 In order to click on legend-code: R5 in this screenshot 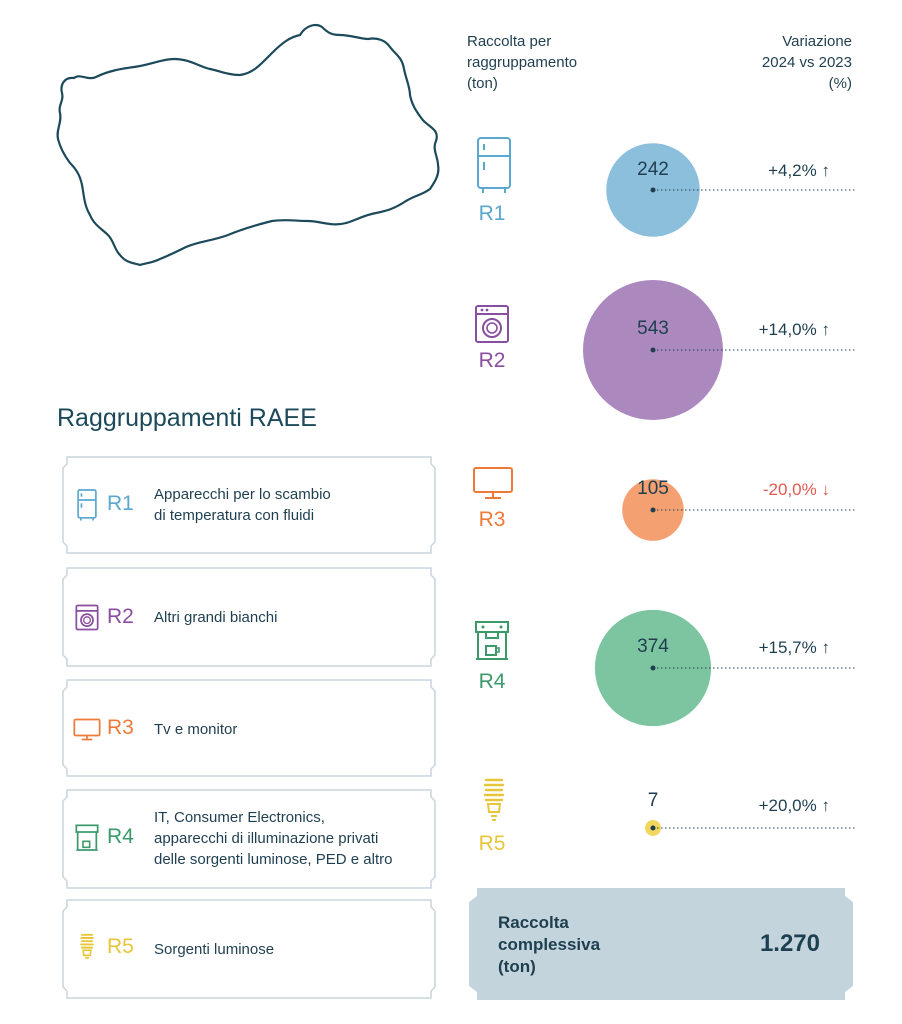, I will do `click(120, 946)`.